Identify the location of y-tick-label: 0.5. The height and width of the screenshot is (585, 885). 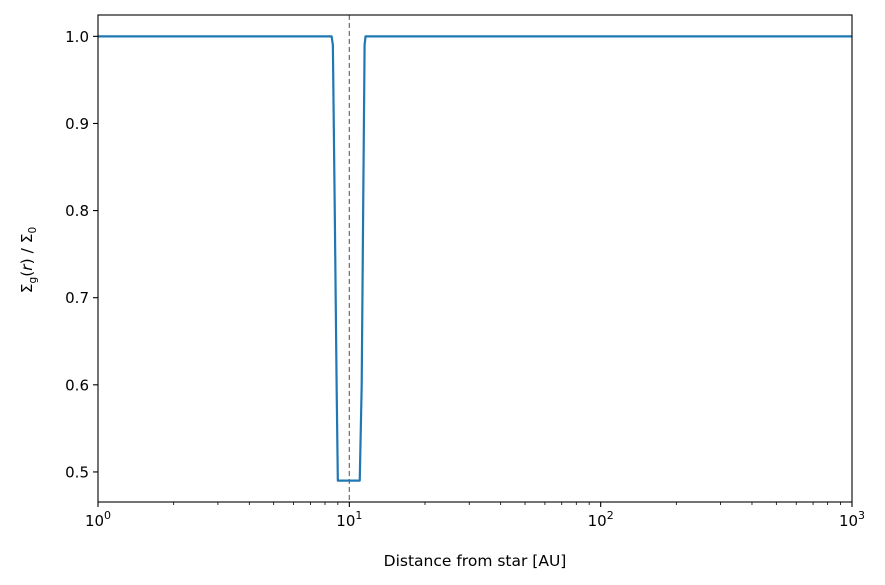
(77, 472).